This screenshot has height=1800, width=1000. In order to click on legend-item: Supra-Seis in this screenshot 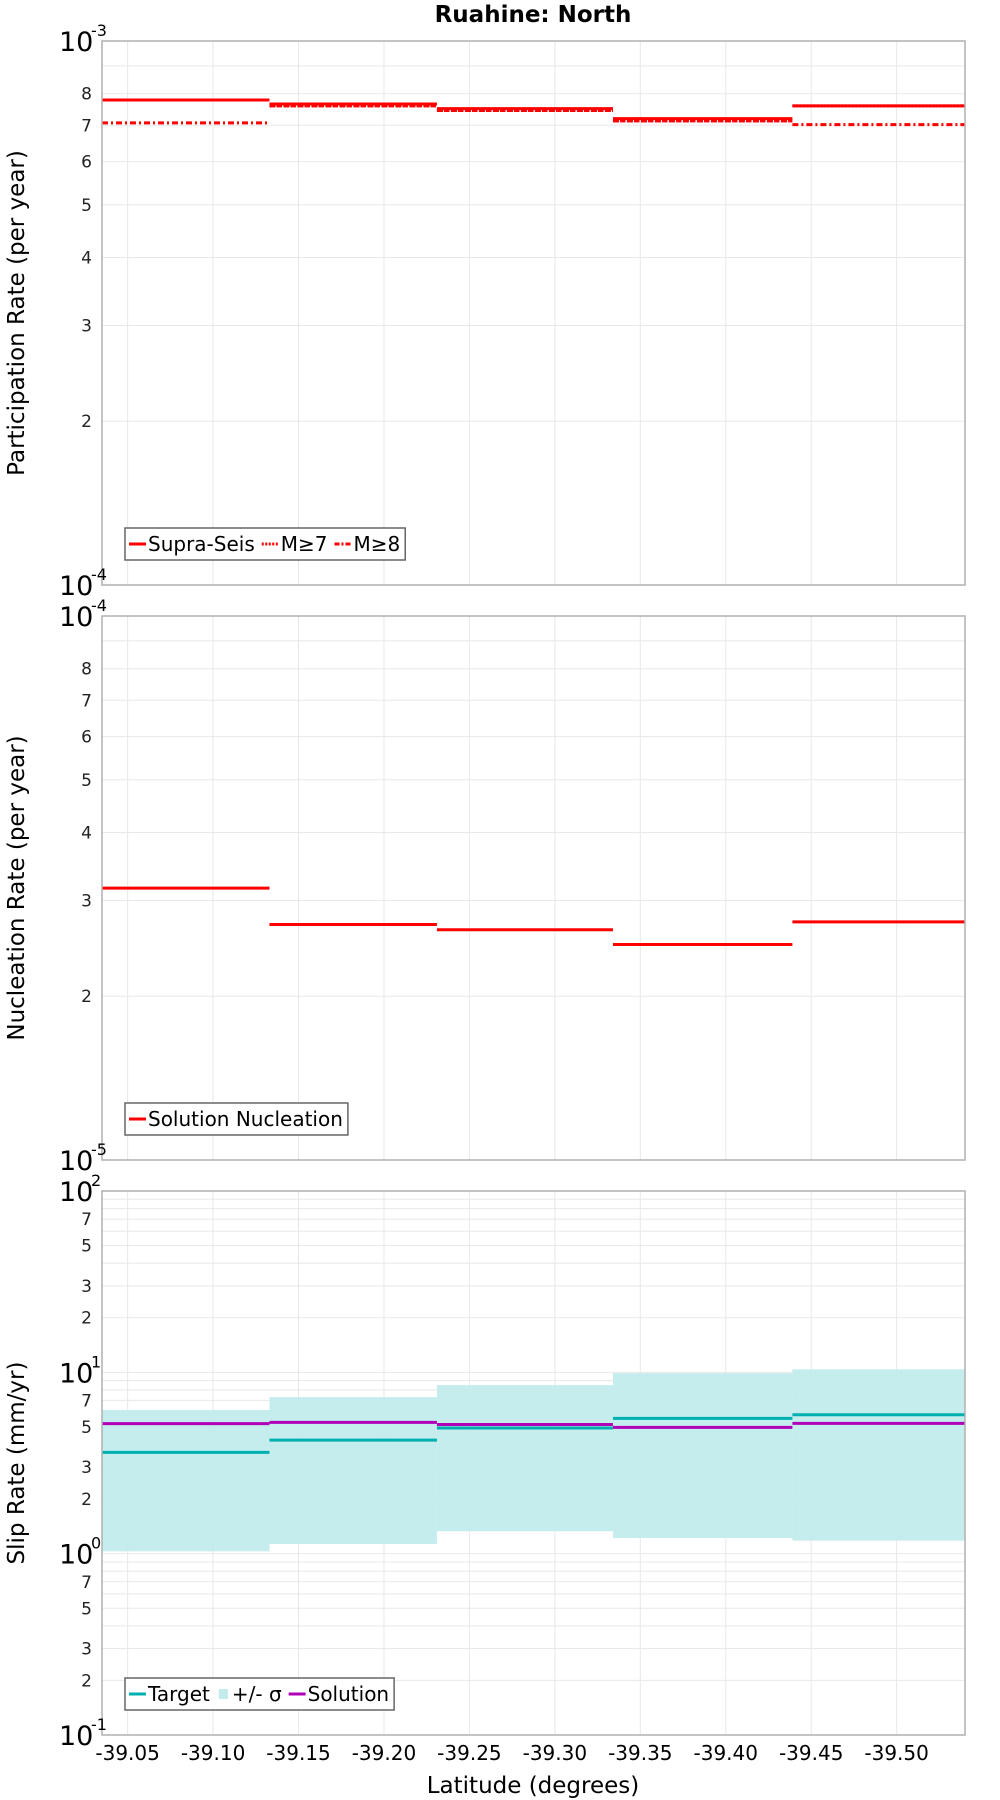, I will do `click(192, 544)`.